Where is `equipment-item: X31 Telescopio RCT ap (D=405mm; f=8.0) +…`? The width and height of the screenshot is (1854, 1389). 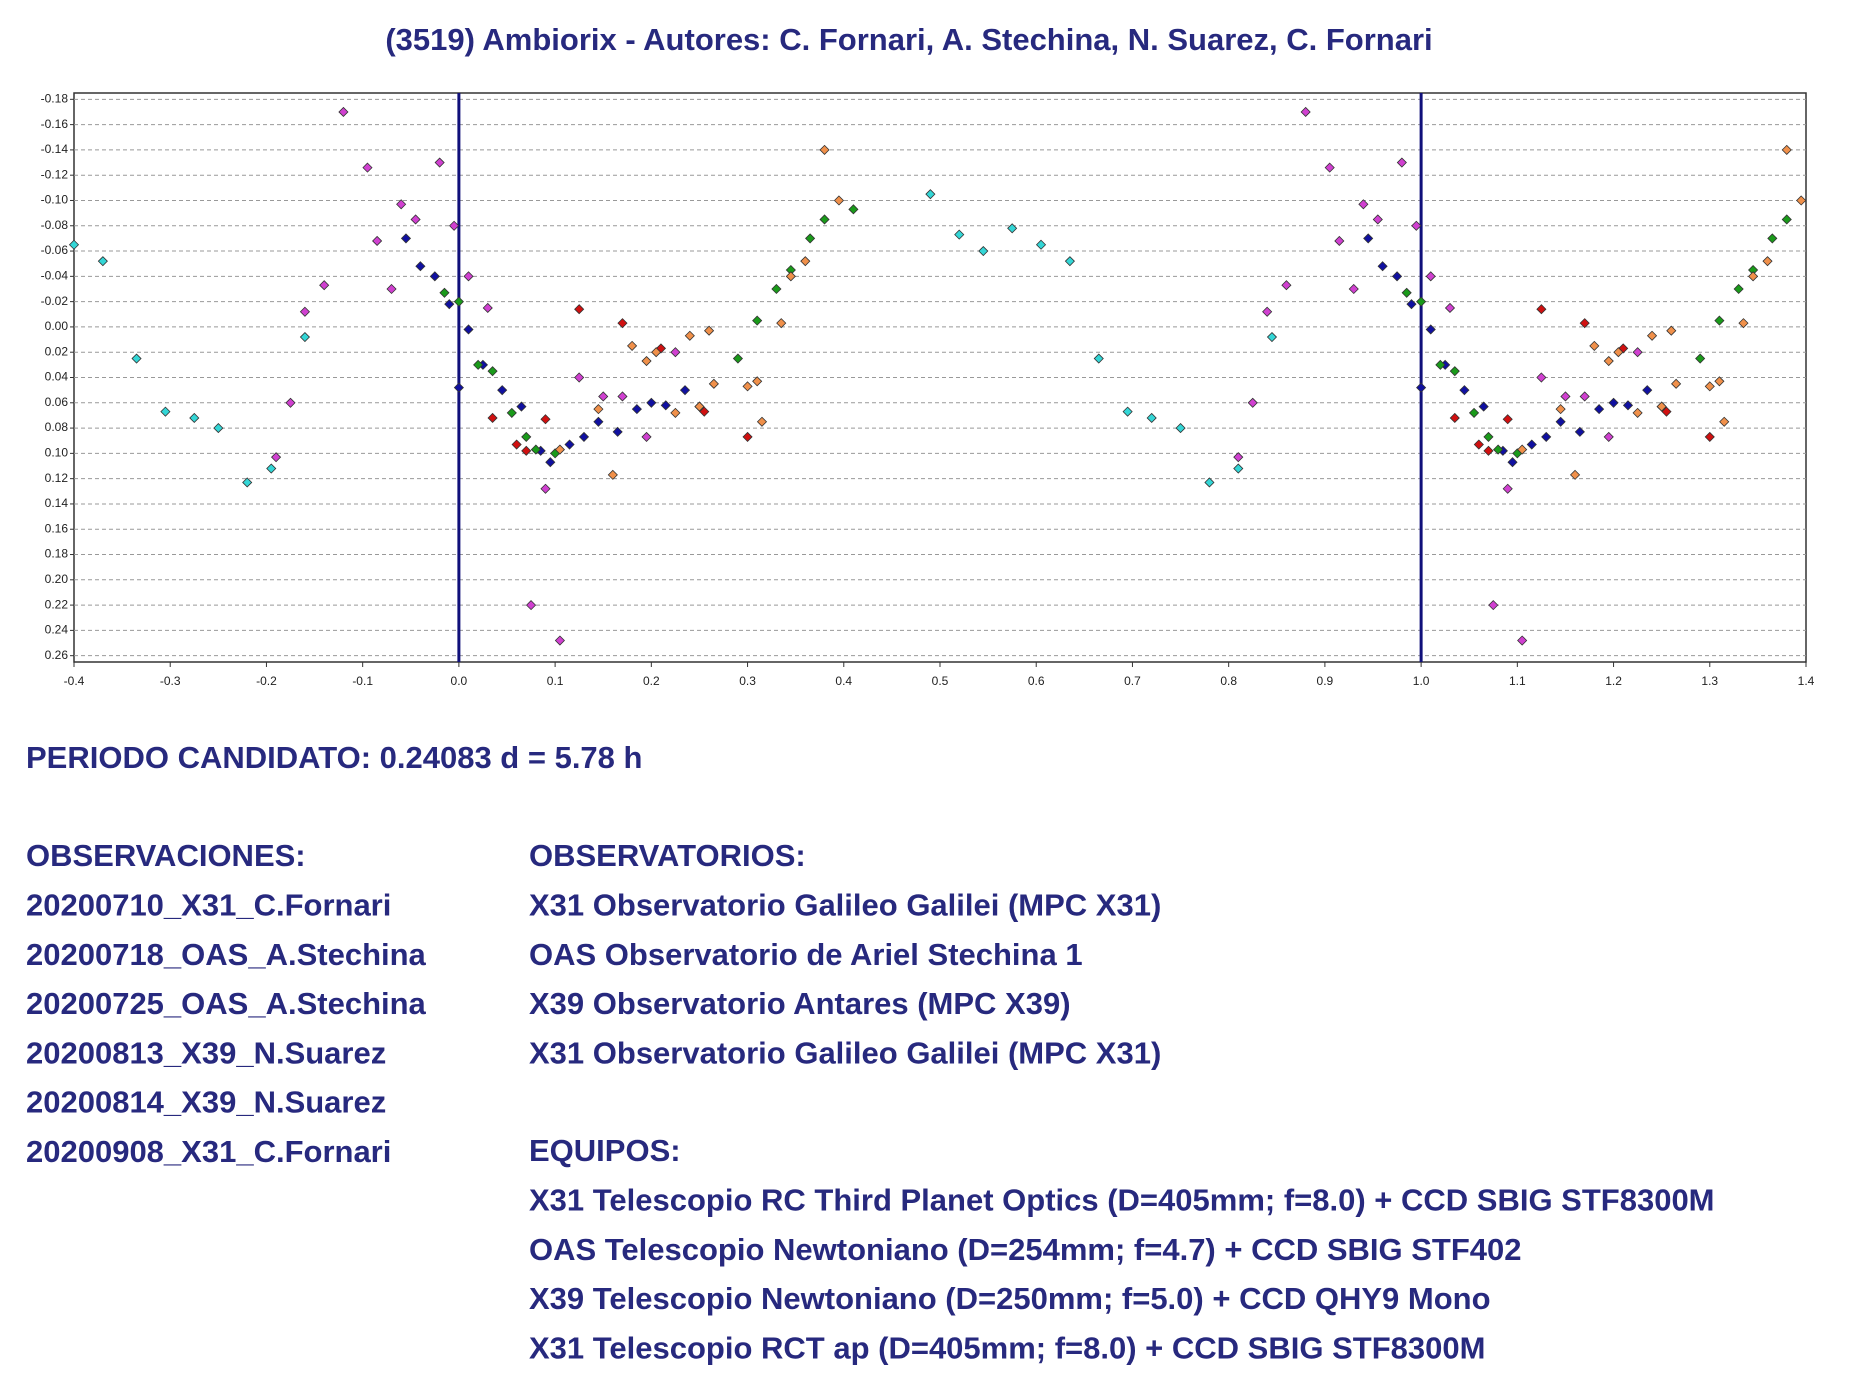 equipment-item: X31 Telescopio RCT ap (D=405mm; f=8.0) +… is located at coordinates (1007, 1347).